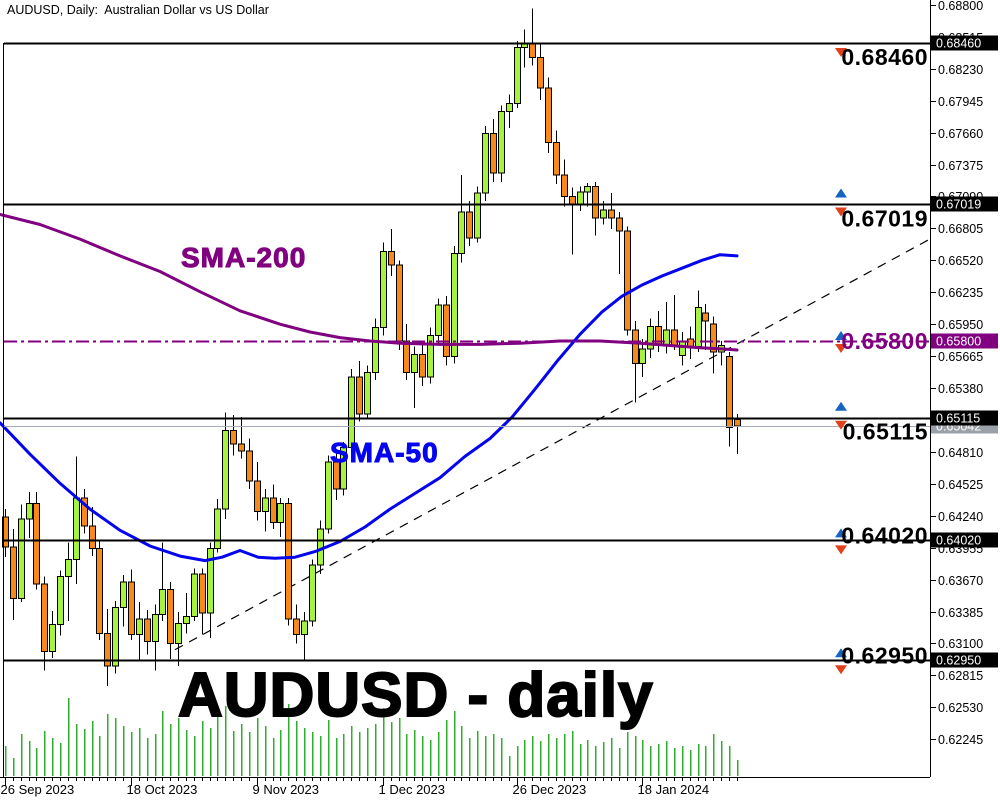  Describe the element at coordinates (369, 282) in the screenshot. I see `sma-200-line` at that location.